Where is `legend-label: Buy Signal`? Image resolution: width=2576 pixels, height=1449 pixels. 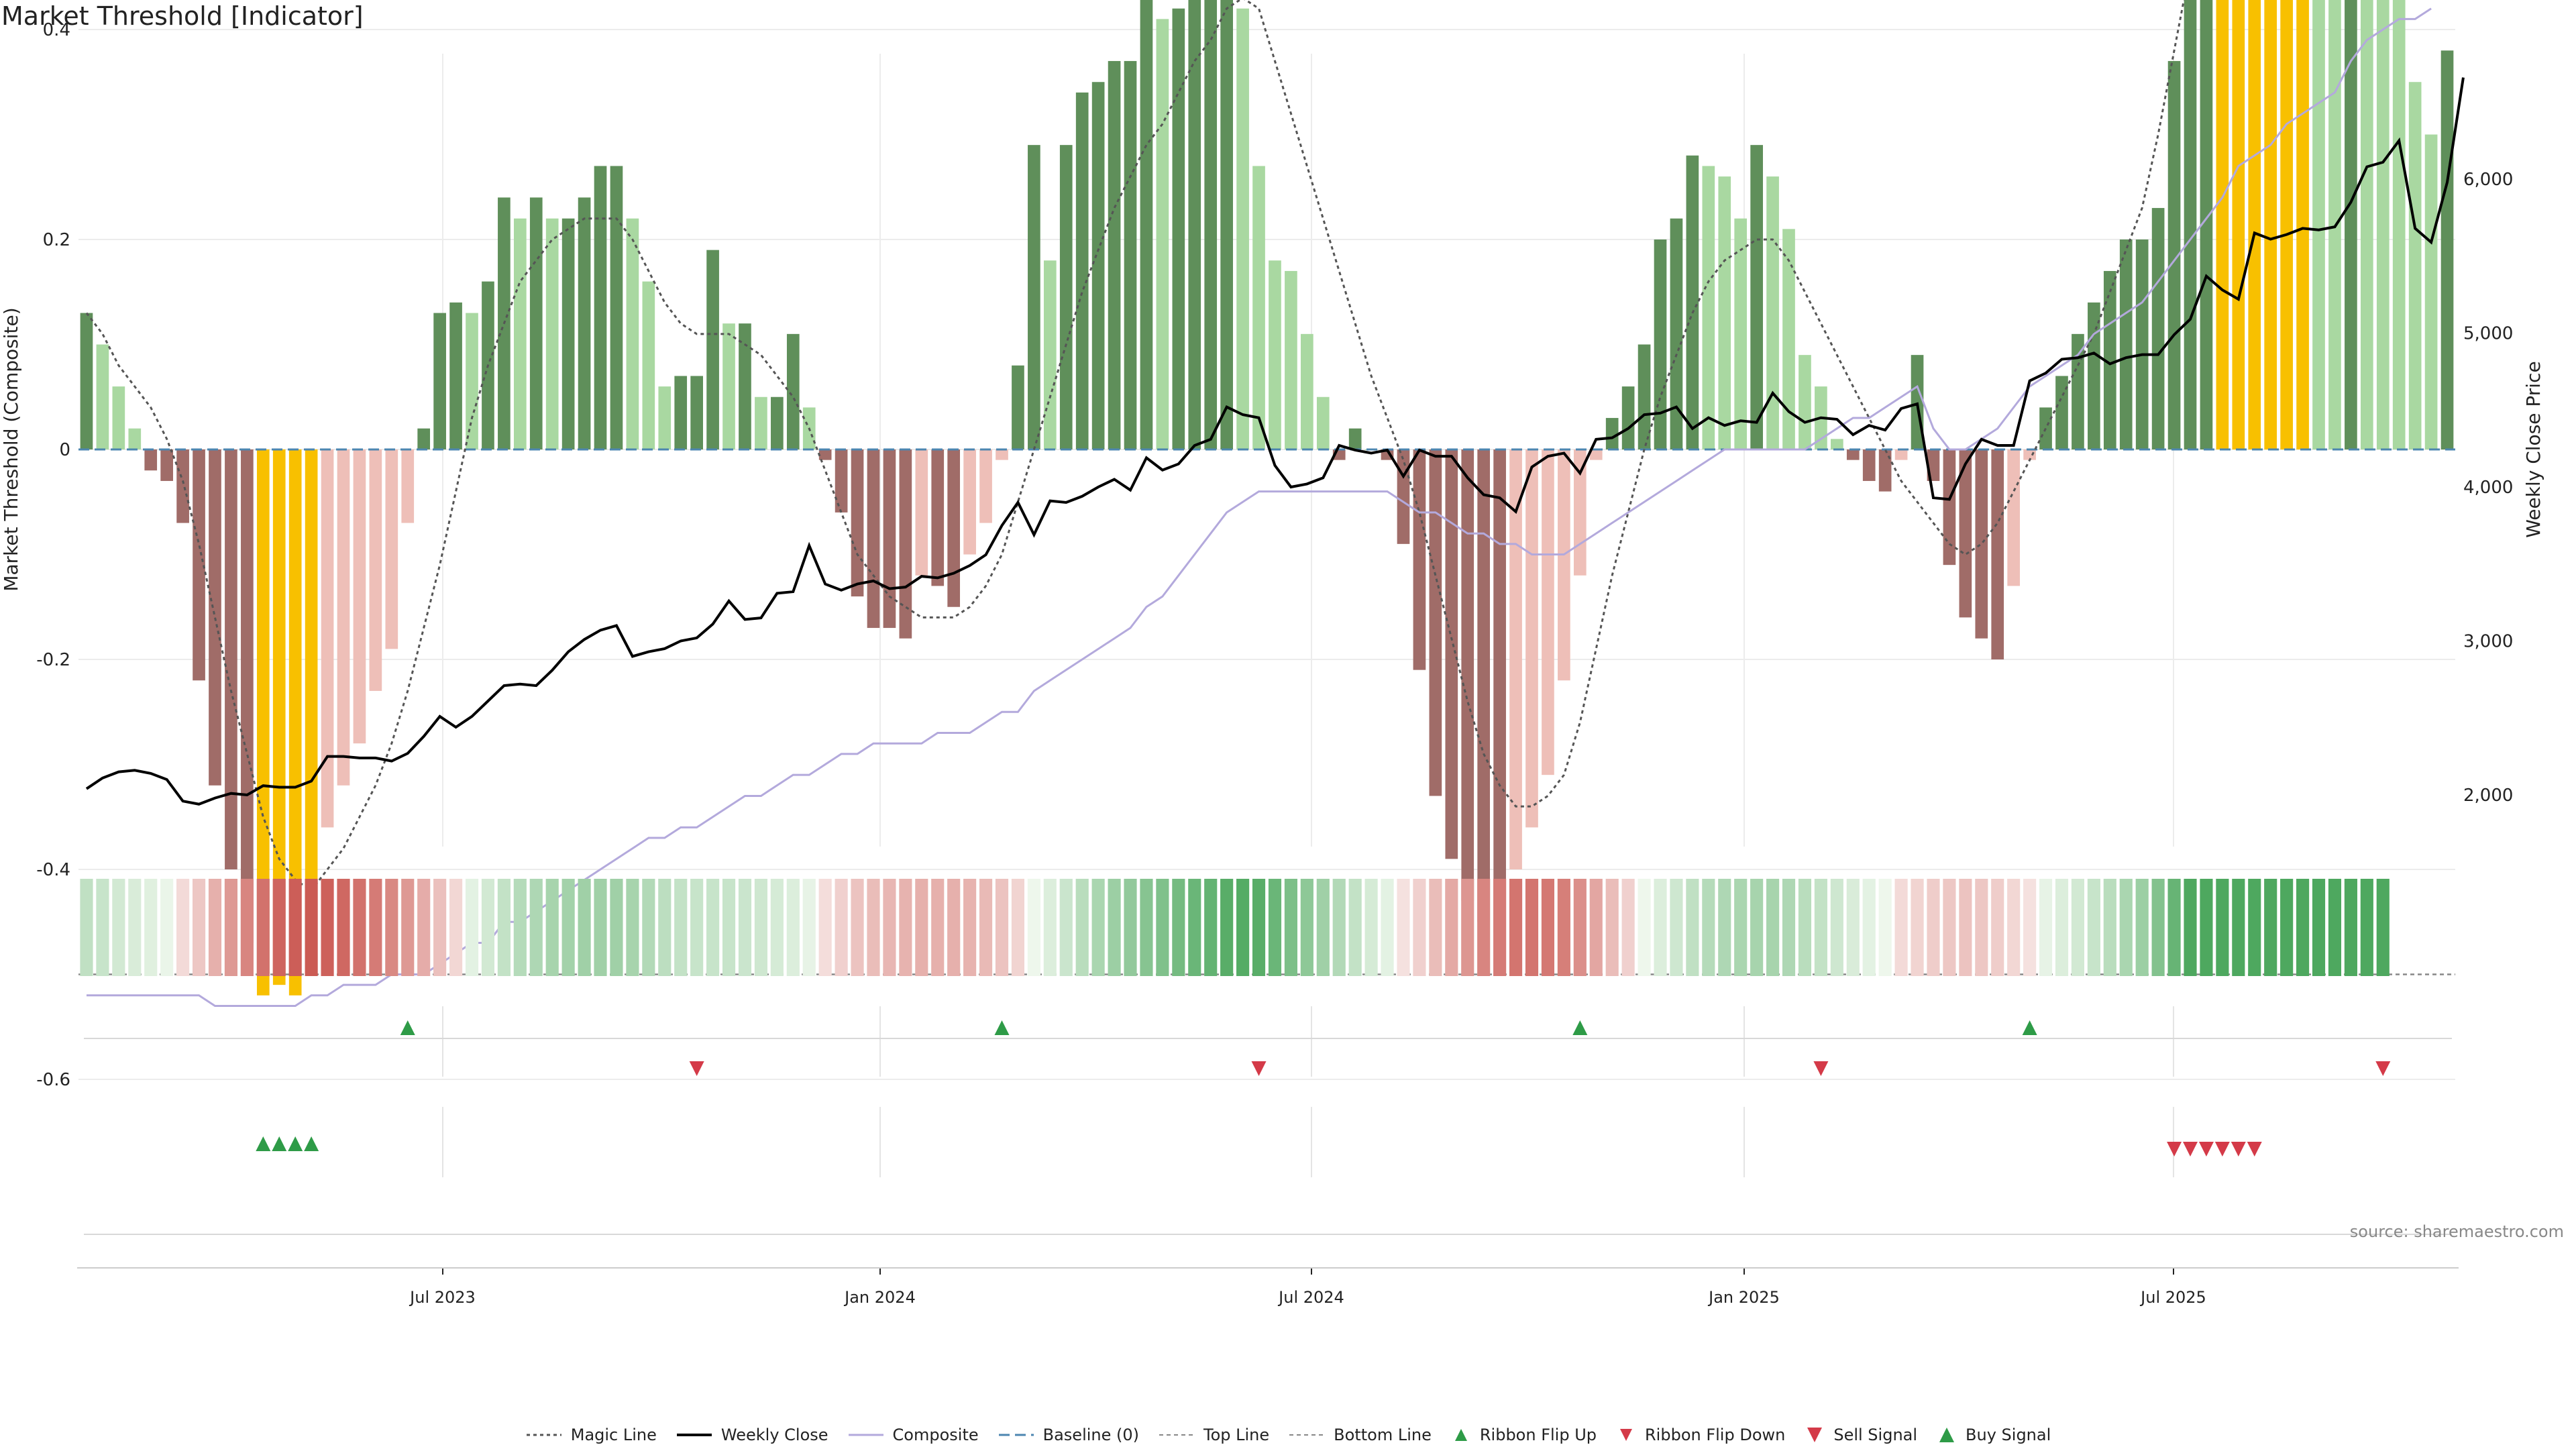 legend-label: Buy Signal is located at coordinates (2008, 1435).